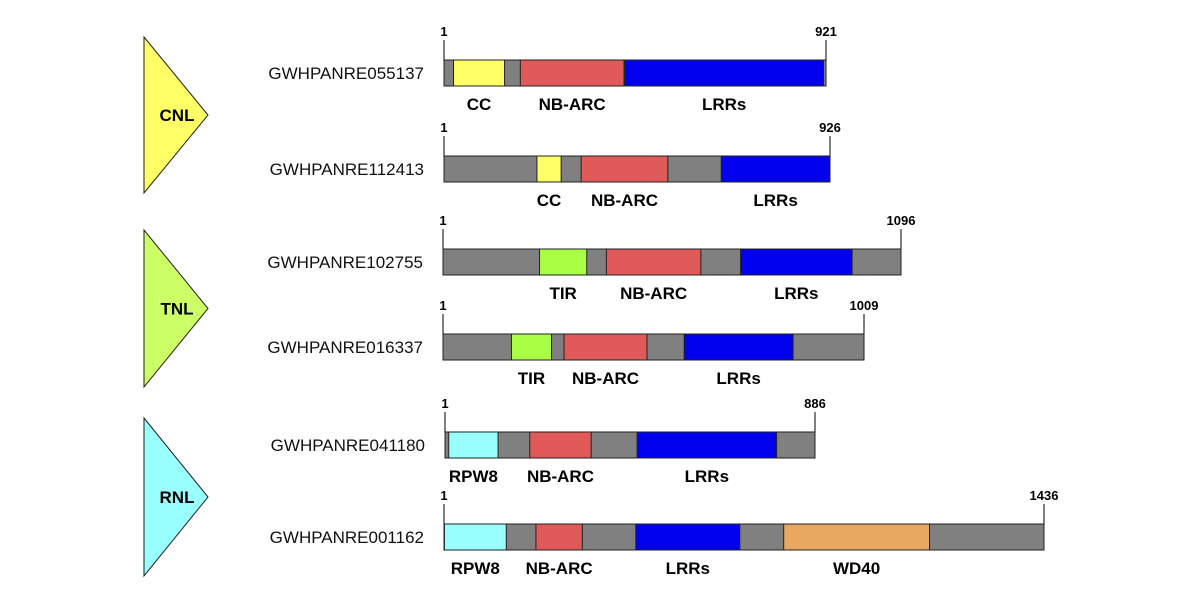 The height and width of the screenshot is (612, 1190). What do you see at coordinates (857, 537) in the screenshot?
I see `domain-wd40` at bounding box center [857, 537].